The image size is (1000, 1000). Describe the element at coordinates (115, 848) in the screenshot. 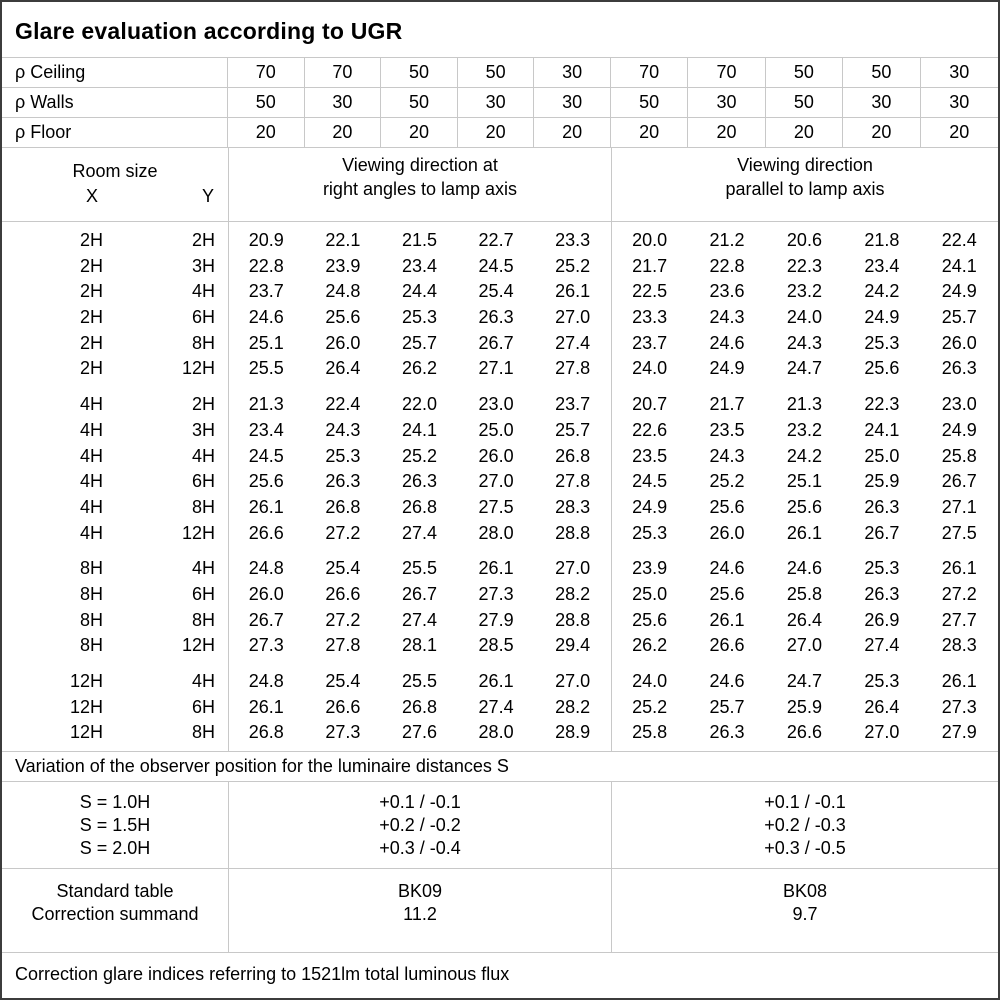

I see `s-distance-label: S = 2.0H` at that location.